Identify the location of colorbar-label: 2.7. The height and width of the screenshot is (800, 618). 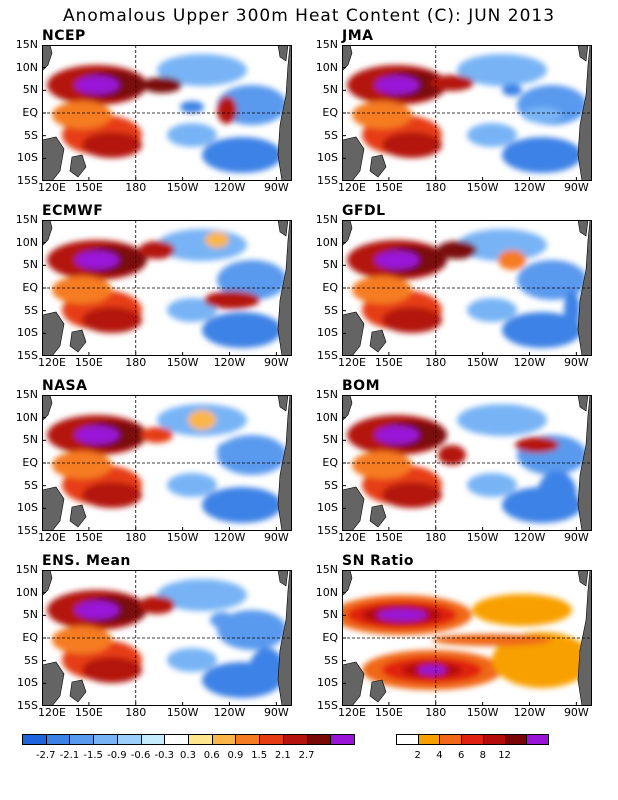
(306, 755).